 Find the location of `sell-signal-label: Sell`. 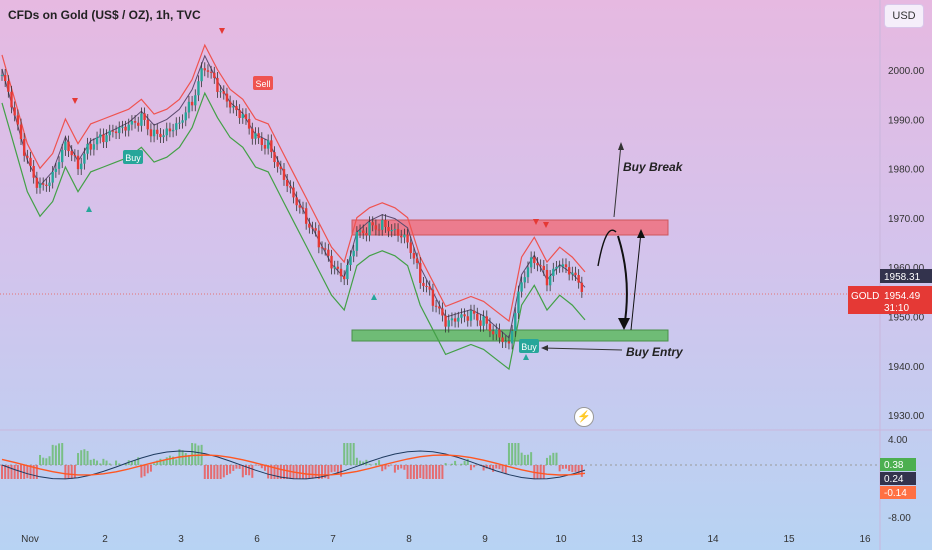

sell-signal-label: Sell is located at coordinates (262, 84).